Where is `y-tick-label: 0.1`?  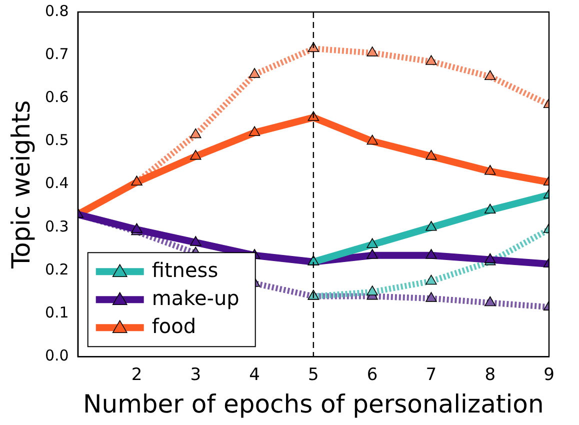
y-tick-label: 0.1 is located at coordinates (56, 312).